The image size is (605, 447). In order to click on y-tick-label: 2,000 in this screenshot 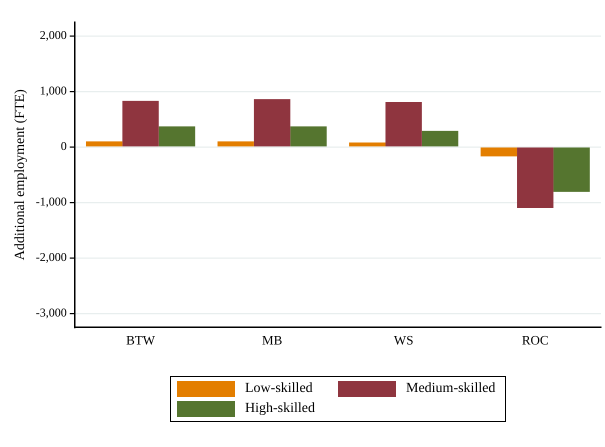, I will do `click(53, 35)`.